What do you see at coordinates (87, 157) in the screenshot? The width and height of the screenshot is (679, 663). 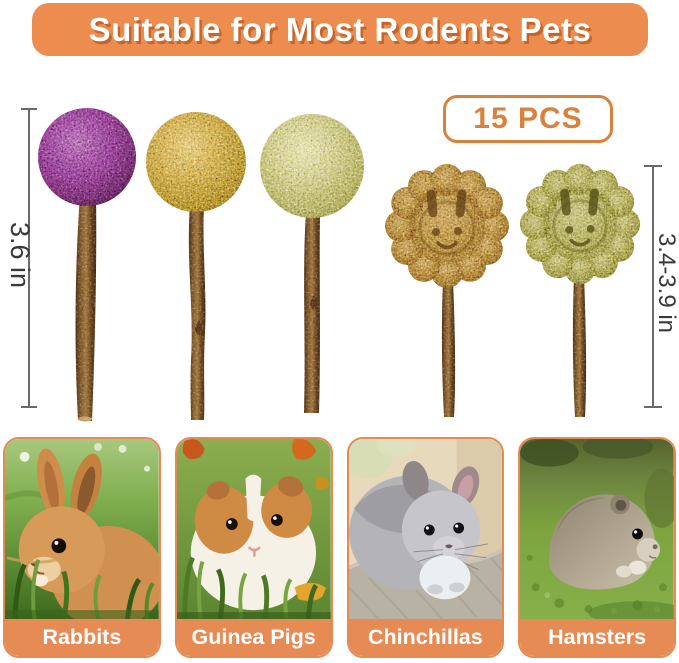 I see `purple-ball-lollipop` at bounding box center [87, 157].